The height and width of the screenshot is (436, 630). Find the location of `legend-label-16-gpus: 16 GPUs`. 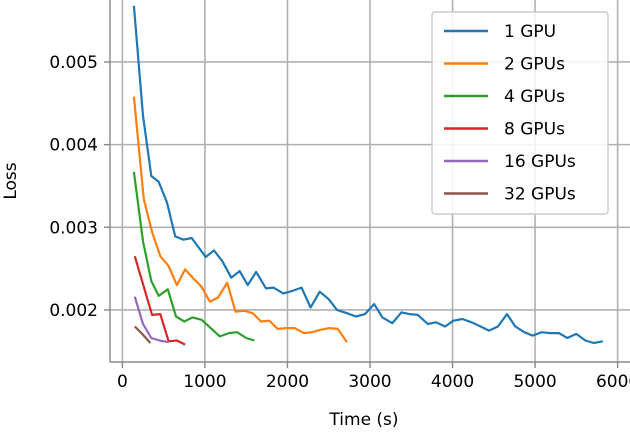

legend-label-16-gpus: 16 GPUs is located at coordinates (540, 162).